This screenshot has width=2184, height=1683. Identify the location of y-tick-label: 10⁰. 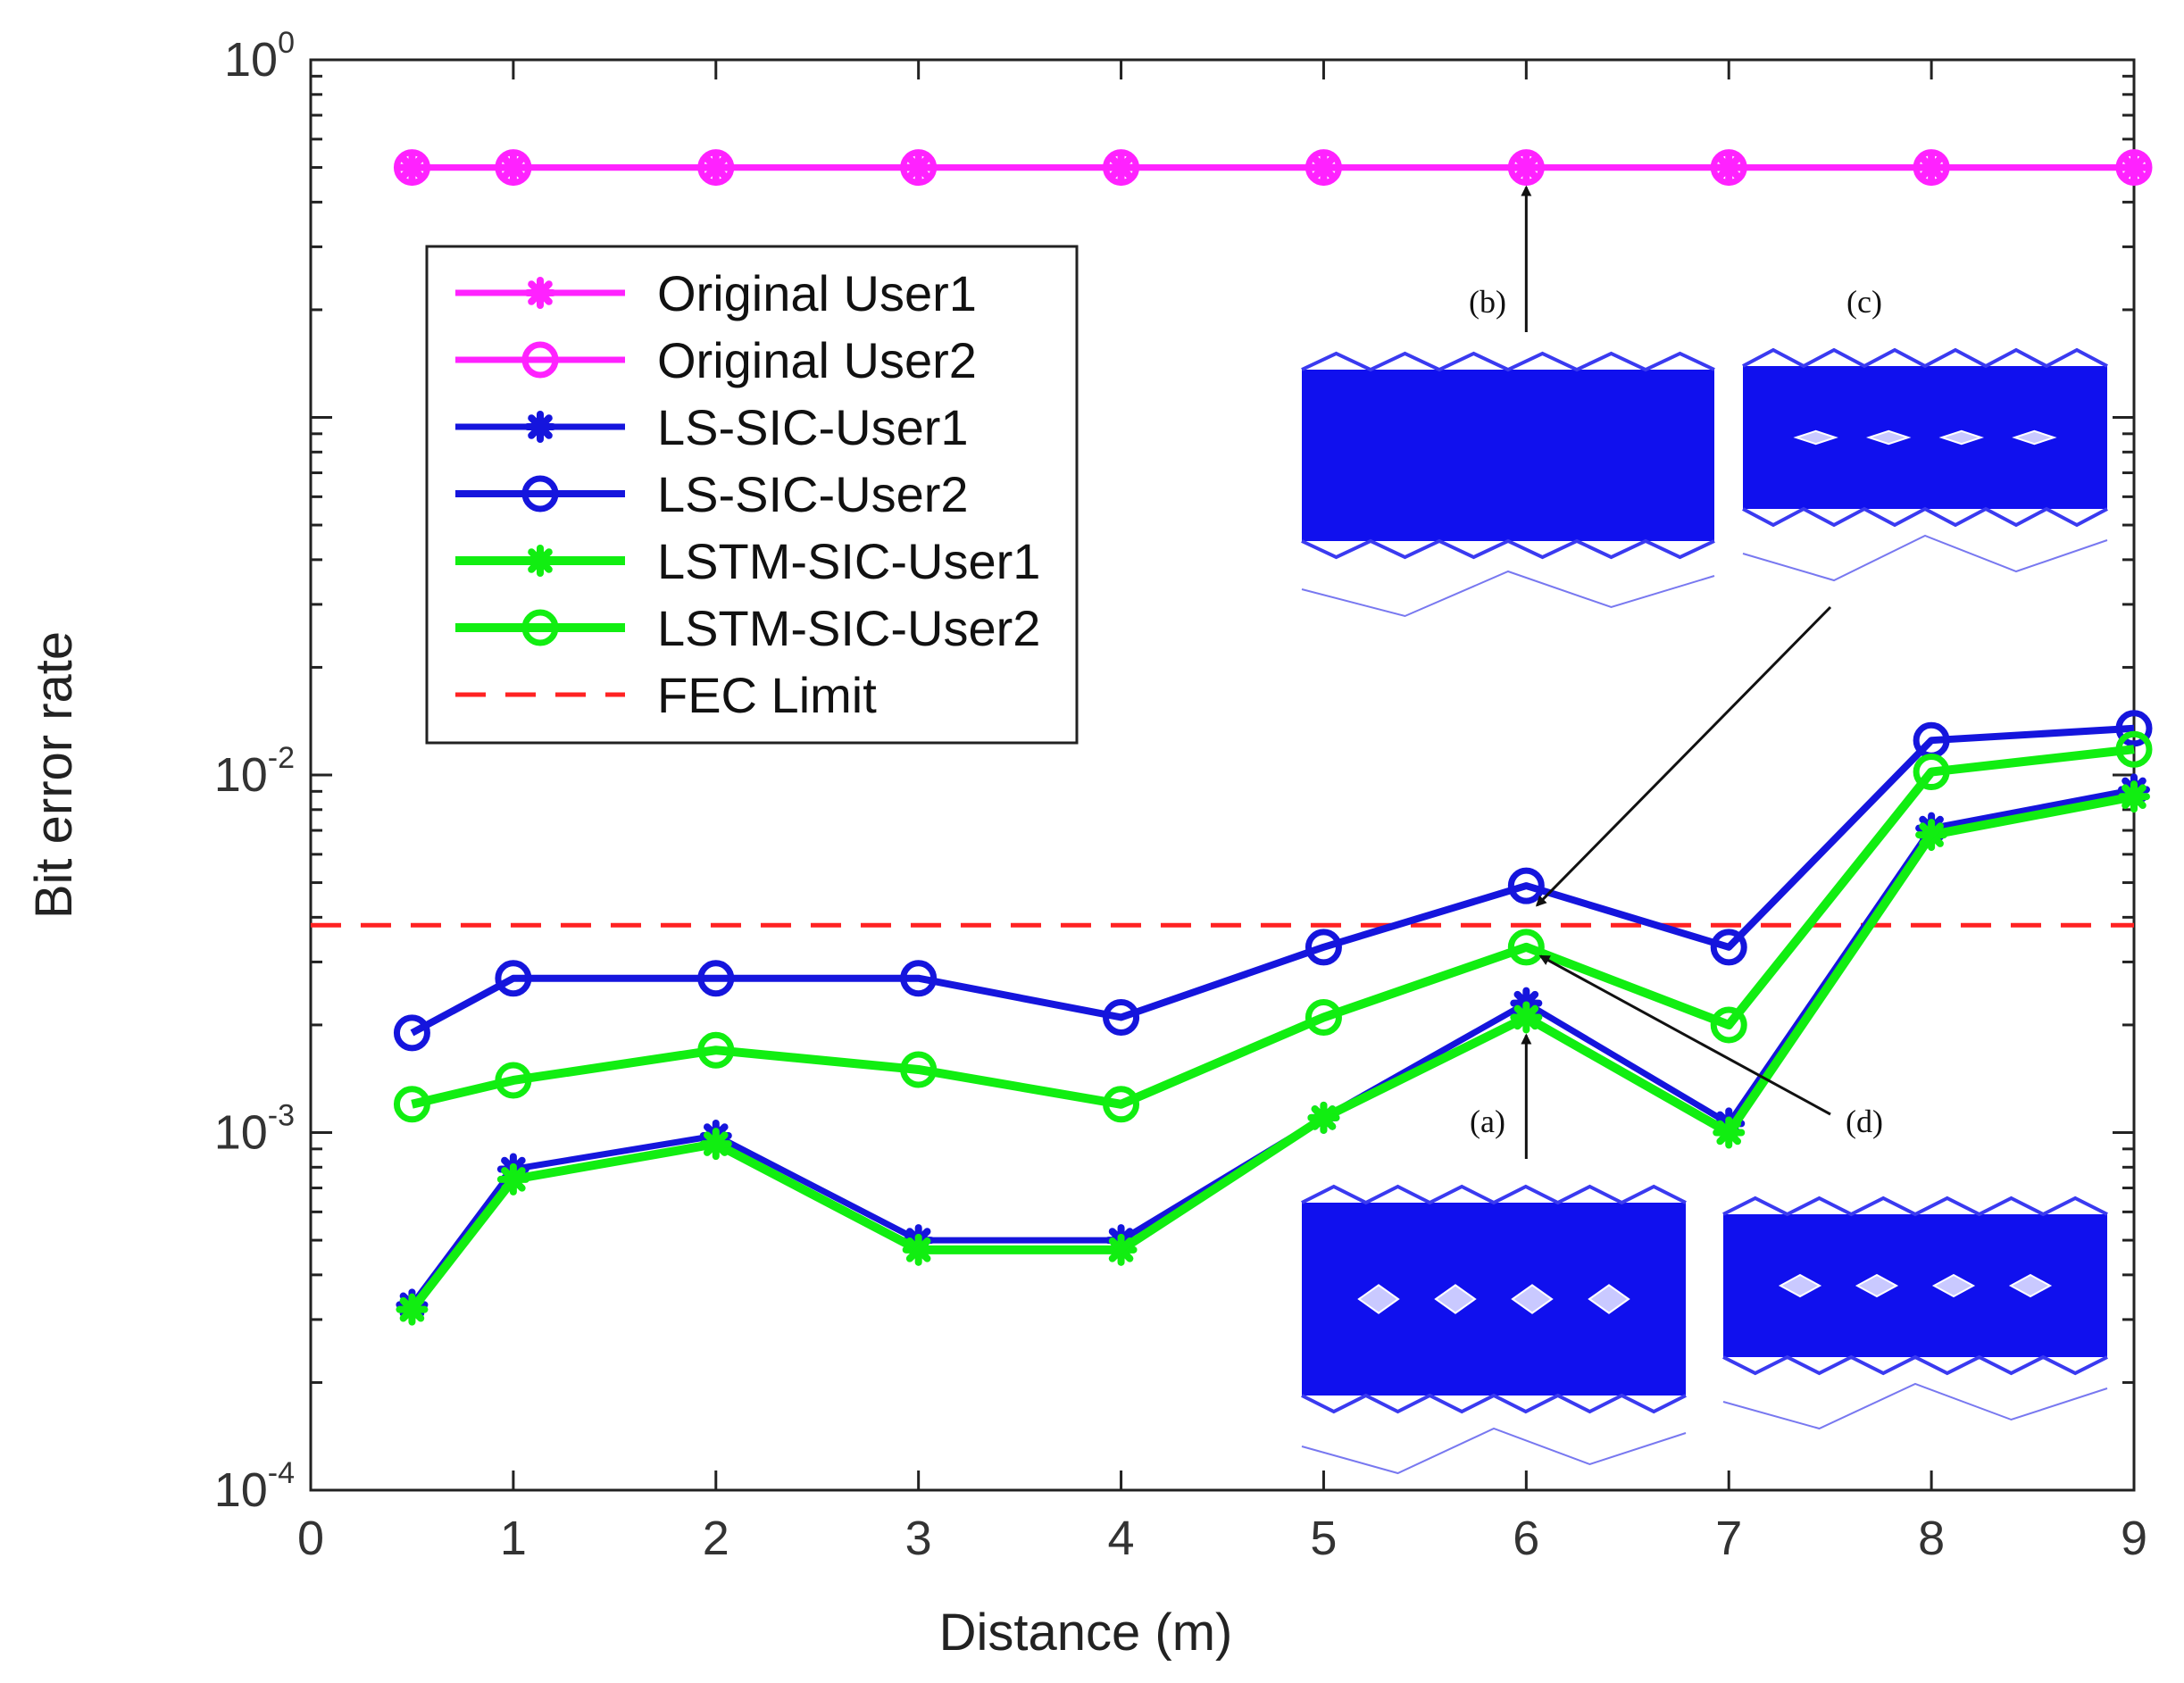
(259, 56).